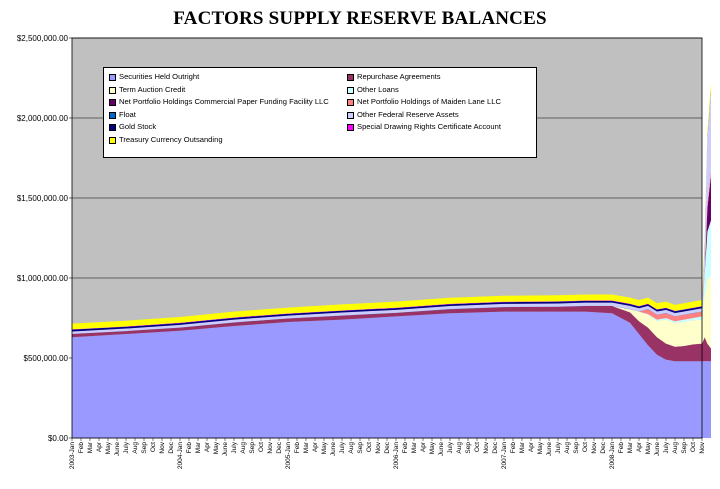 The height and width of the screenshot is (489, 720). What do you see at coordinates (138, 126) in the screenshot?
I see `legend-label: Gold Stock` at bounding box center [138, 126].